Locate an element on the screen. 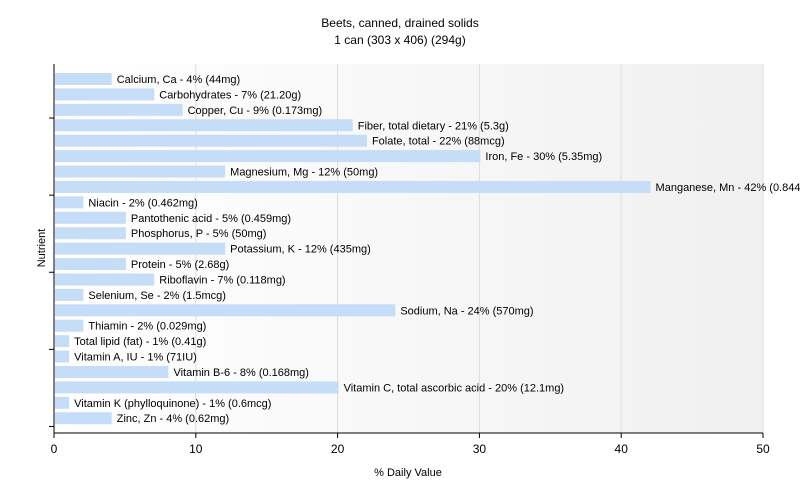 The width and height of the screenshot is (800, 500). bar-vitamin-a-iu is located at coordinates (62, 356).